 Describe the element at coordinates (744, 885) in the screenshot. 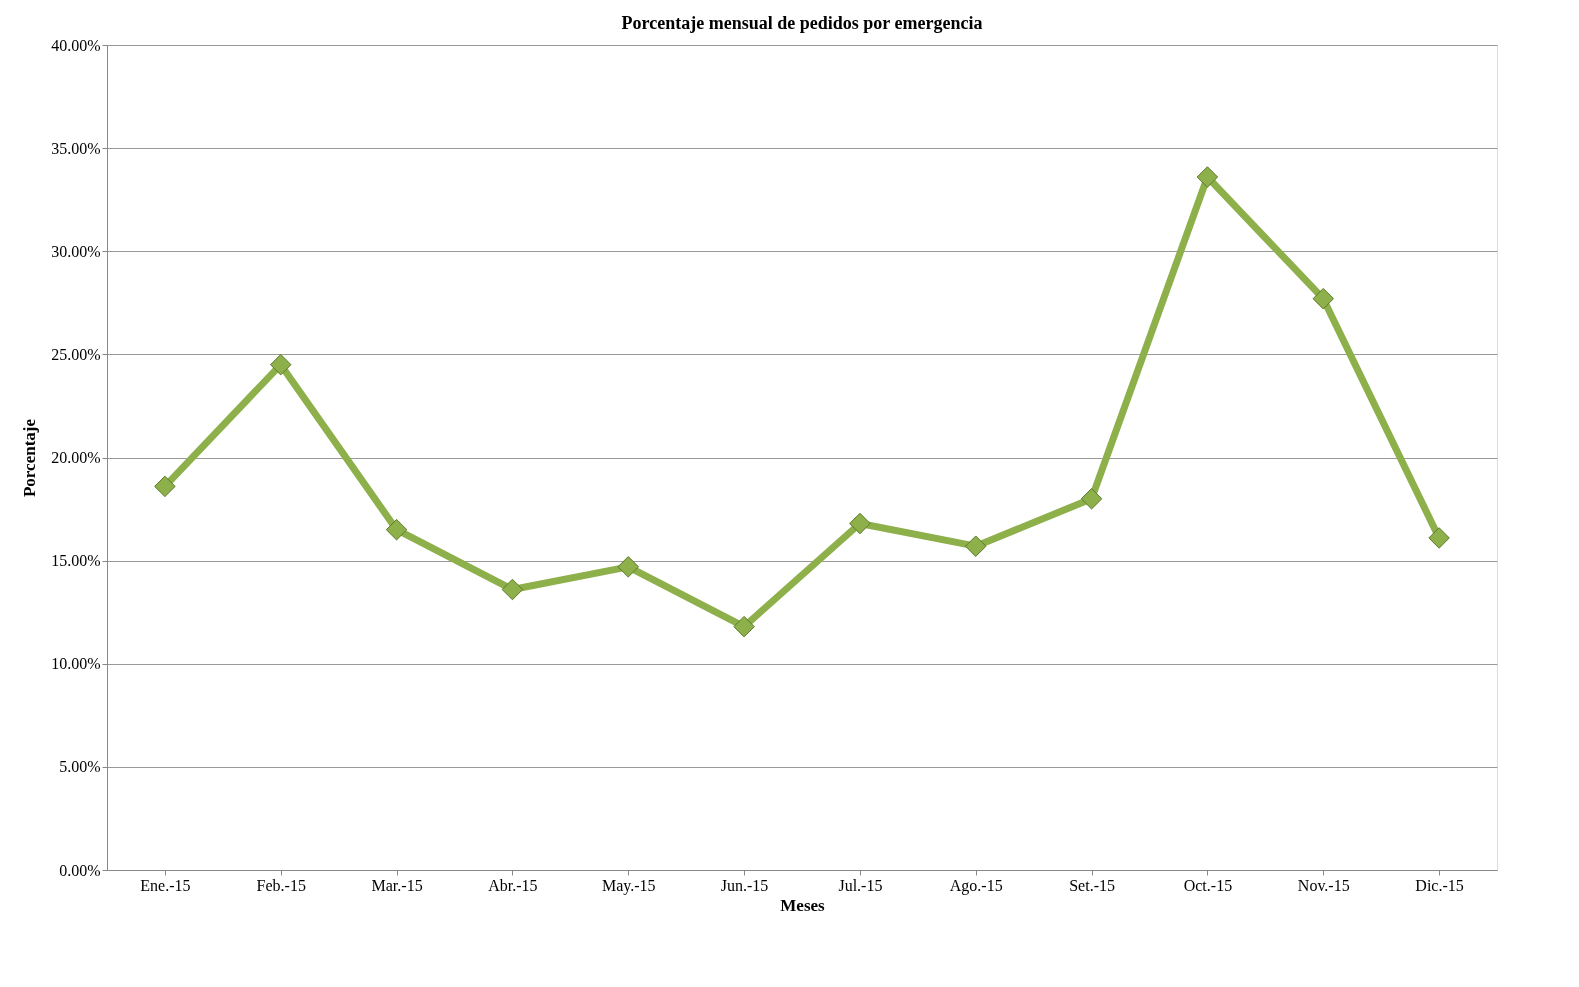

I see `x-tick-label: Jun.-15` at that location.